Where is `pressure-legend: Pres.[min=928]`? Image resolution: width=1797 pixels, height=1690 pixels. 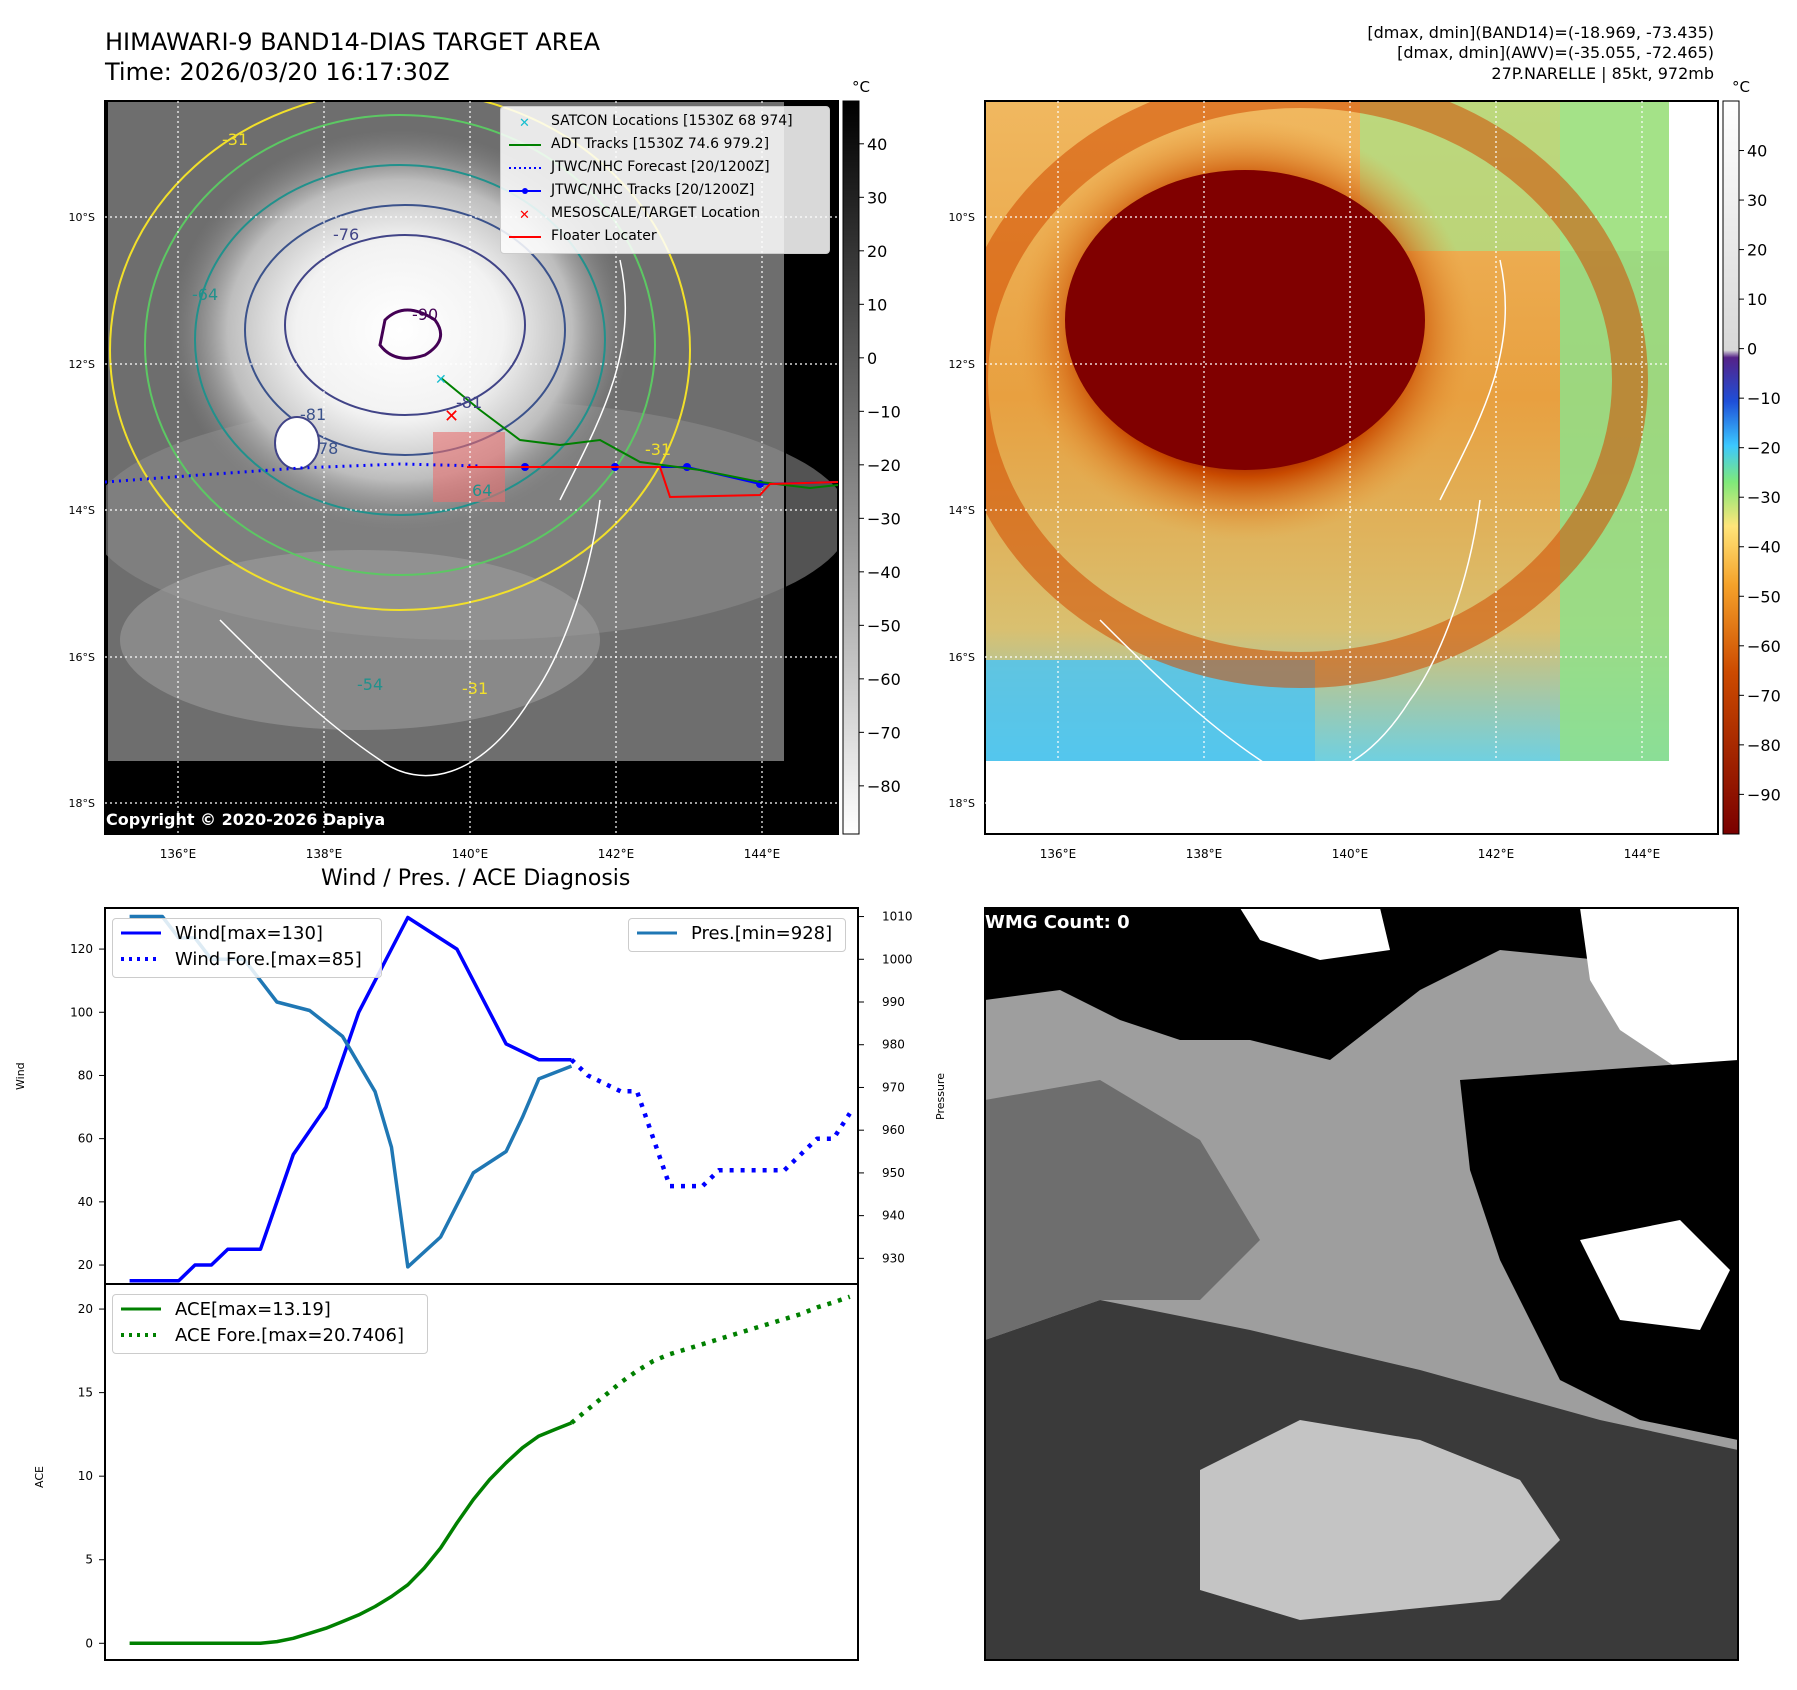
pressure-legend: Pres.[min=928] is located at coordinates (737, 935).